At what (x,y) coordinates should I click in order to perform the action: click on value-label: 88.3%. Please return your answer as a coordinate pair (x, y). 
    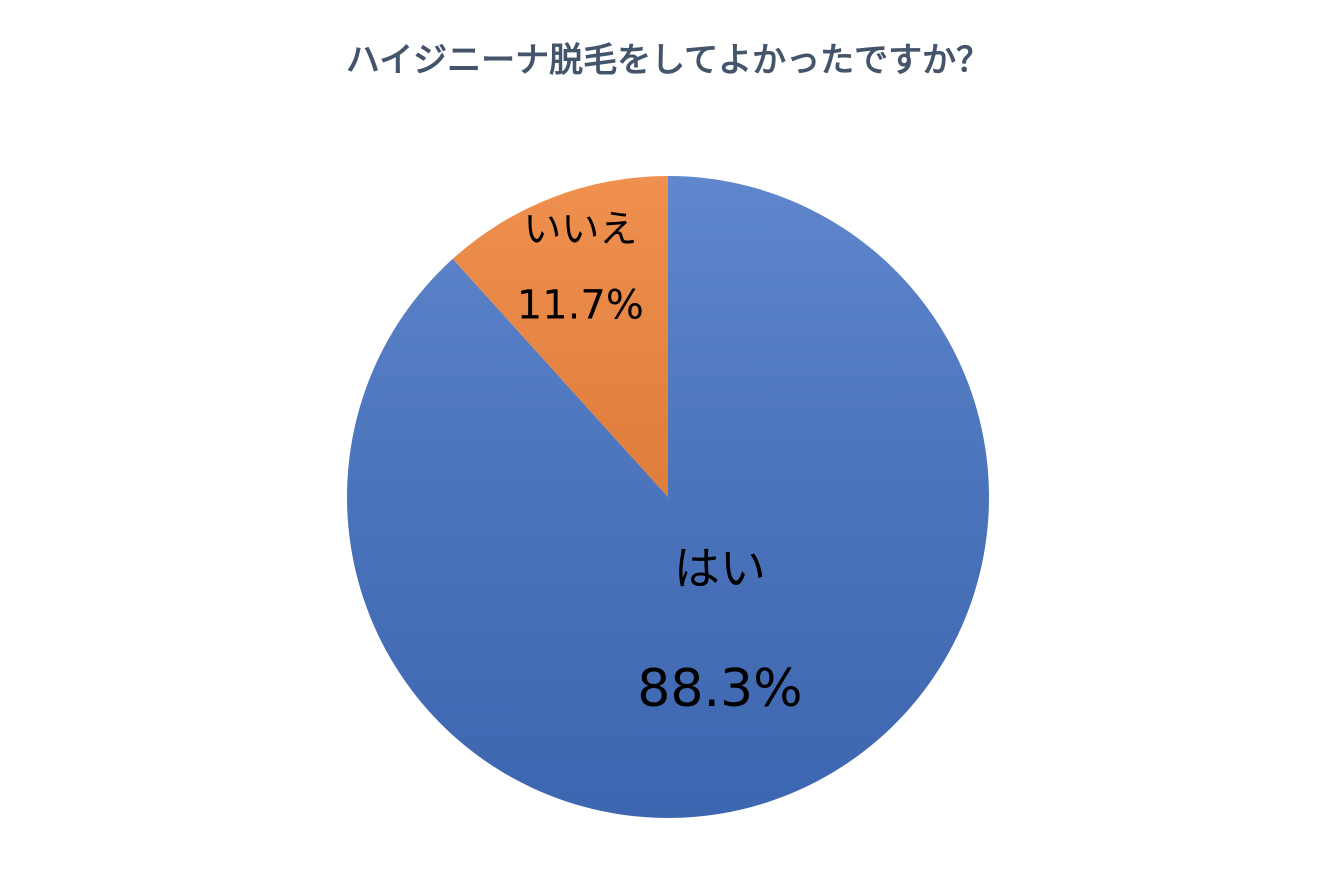
    Looking at the image, I should click on (719, 689).